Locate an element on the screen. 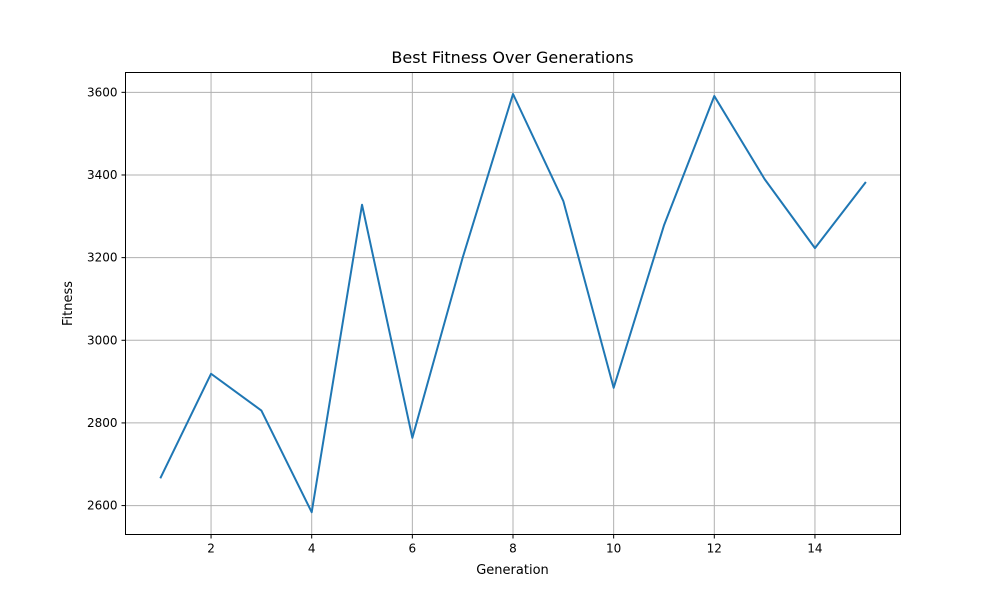  y-tick-label: 3600 is located at coordinates (102, 92).